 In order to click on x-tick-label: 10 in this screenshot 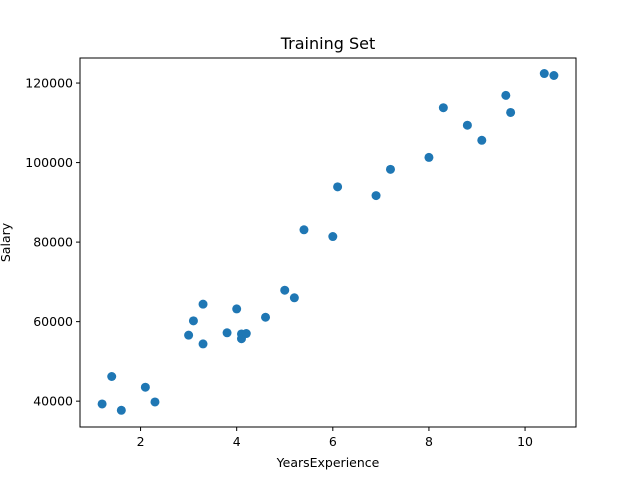, I will do `click(525, 441)`.